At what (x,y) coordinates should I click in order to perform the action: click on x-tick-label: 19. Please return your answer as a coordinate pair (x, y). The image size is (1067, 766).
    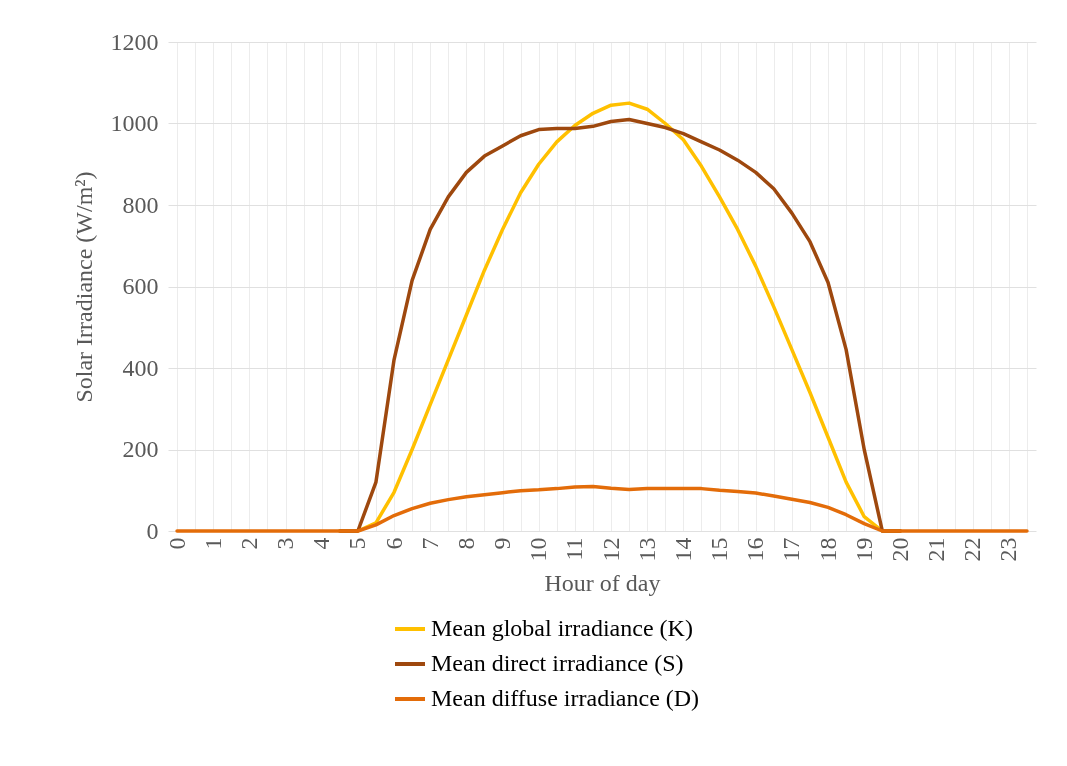
    Looking at the image, I should click on (863, 549).